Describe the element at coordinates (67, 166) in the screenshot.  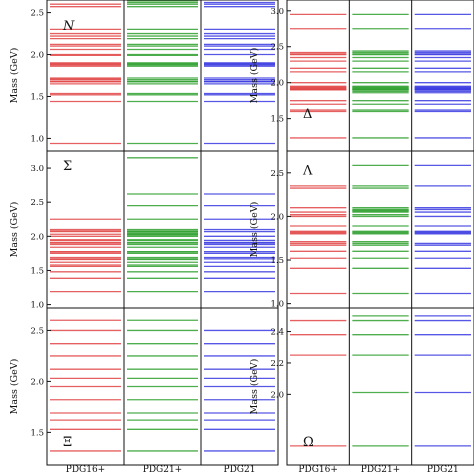
I see `baryon-label: Σ` at that location.